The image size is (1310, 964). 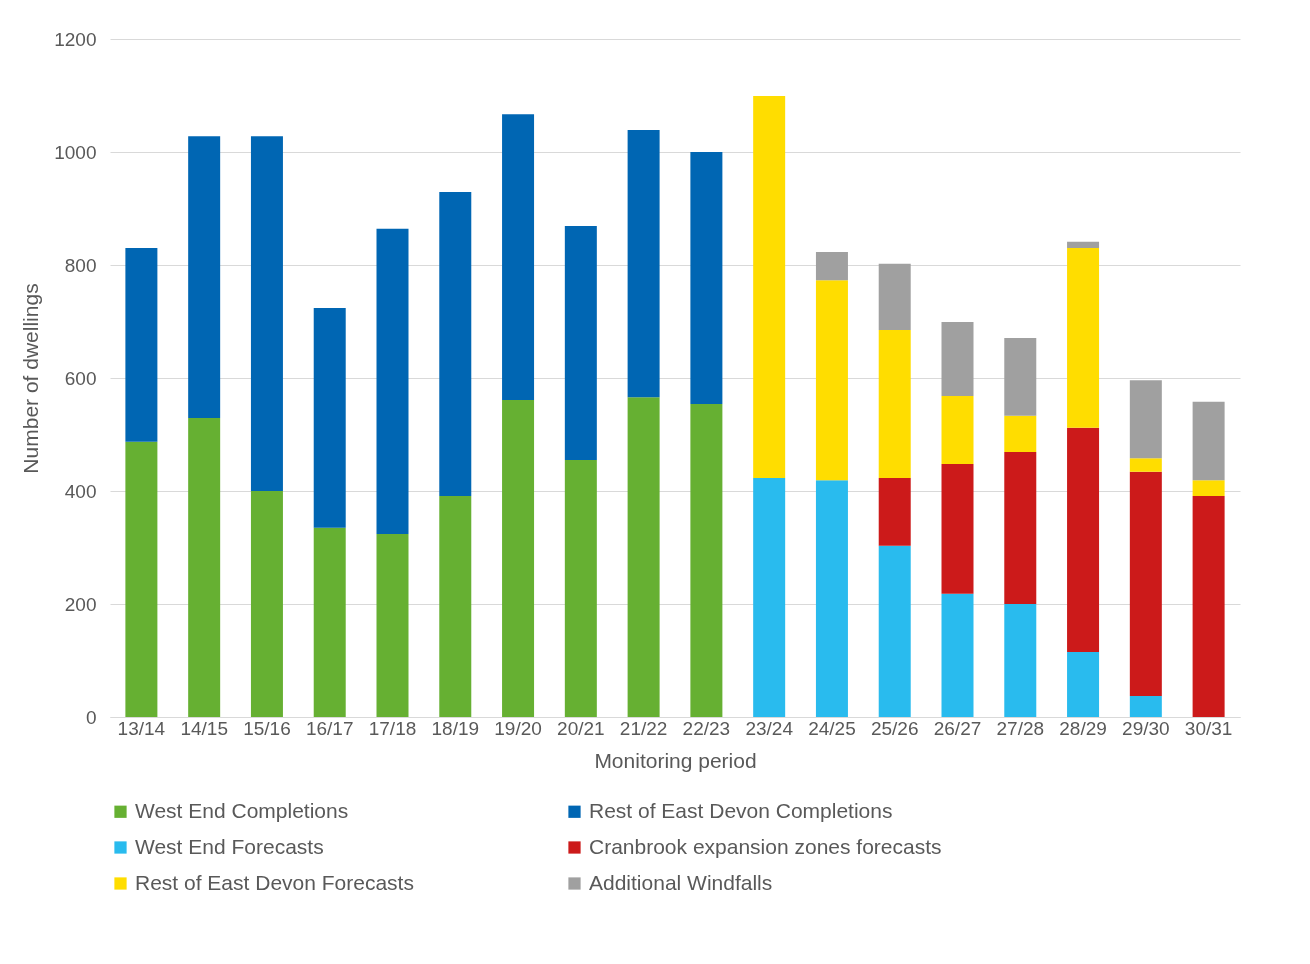 I want to click on y-axis-title: Number of dwellings, so click(x=31, y=378).